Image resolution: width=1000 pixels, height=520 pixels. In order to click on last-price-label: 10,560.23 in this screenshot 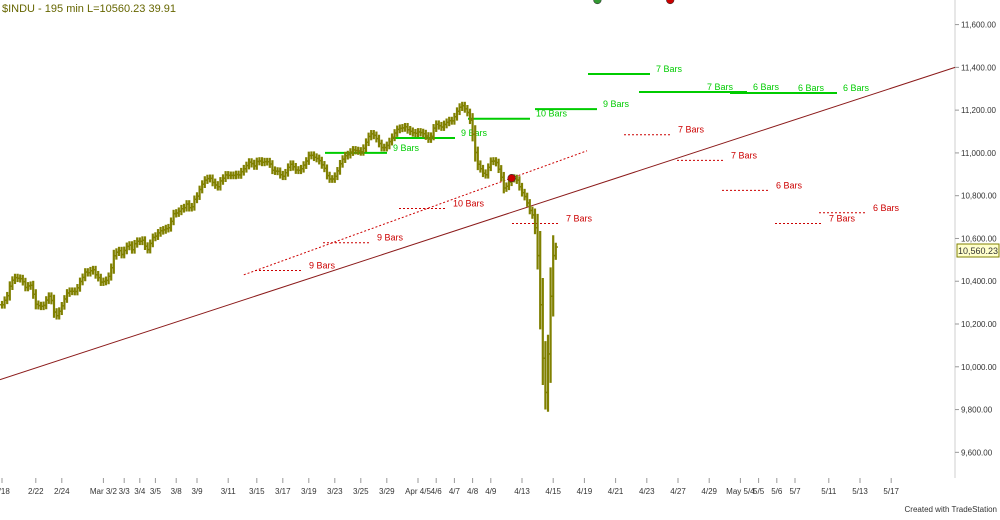, I will do `click(978, 251)`.